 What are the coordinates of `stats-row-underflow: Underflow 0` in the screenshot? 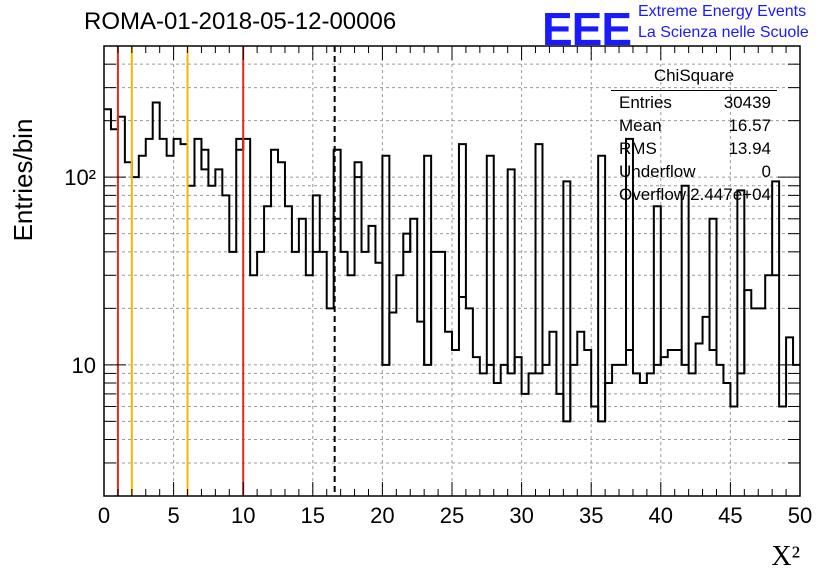 It's located at (695, 173).